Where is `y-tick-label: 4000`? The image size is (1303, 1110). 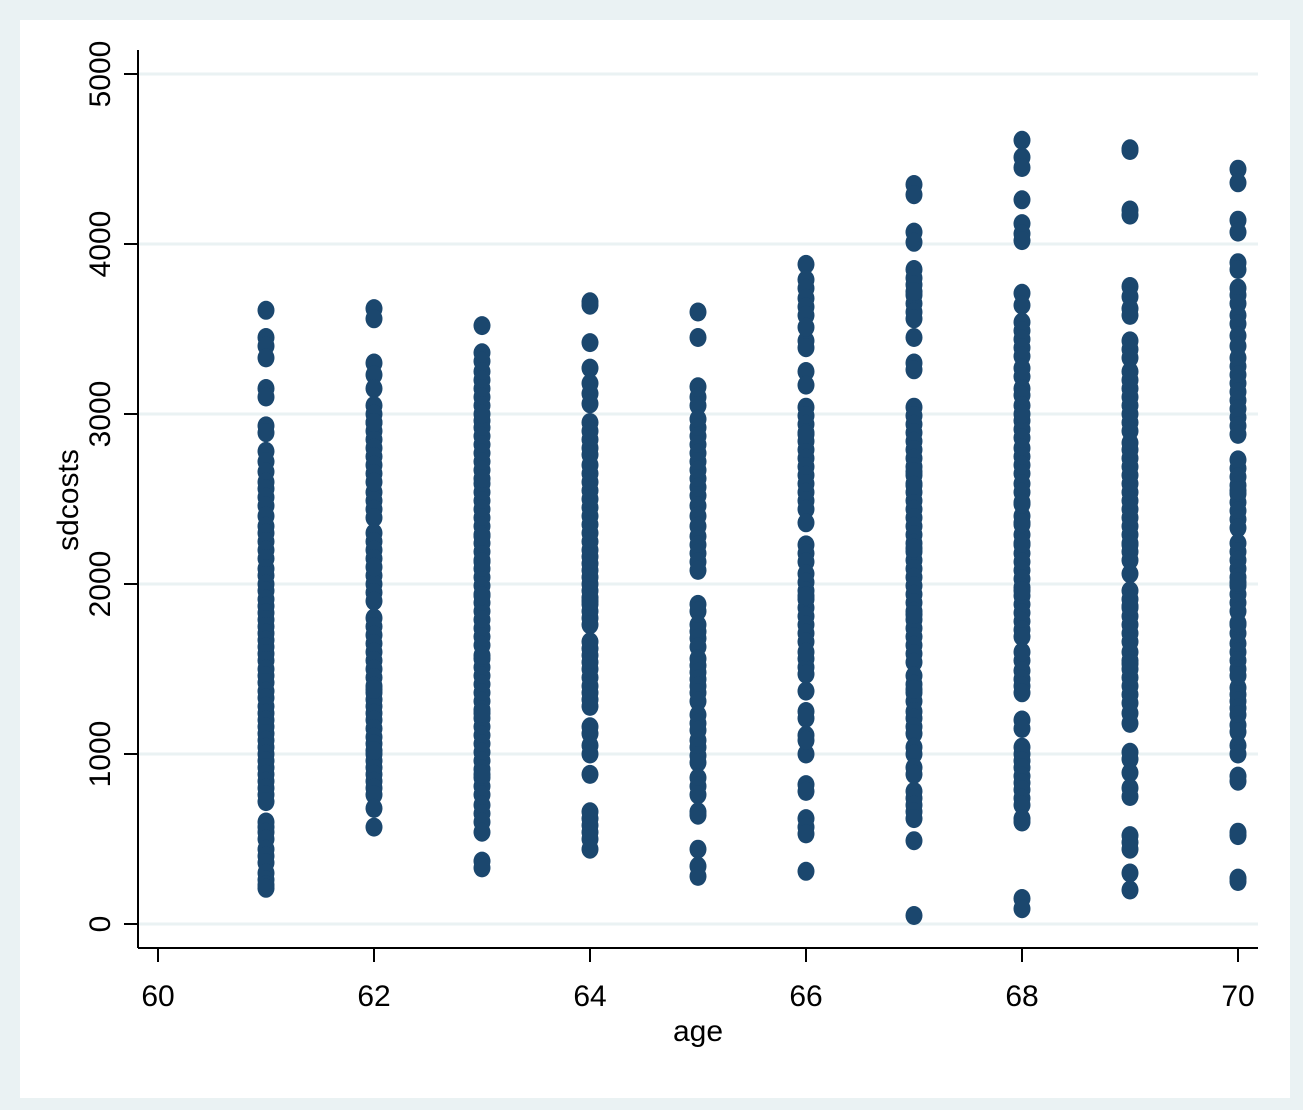 y-tick-label: 4000 is located at coordinates (100, 244).